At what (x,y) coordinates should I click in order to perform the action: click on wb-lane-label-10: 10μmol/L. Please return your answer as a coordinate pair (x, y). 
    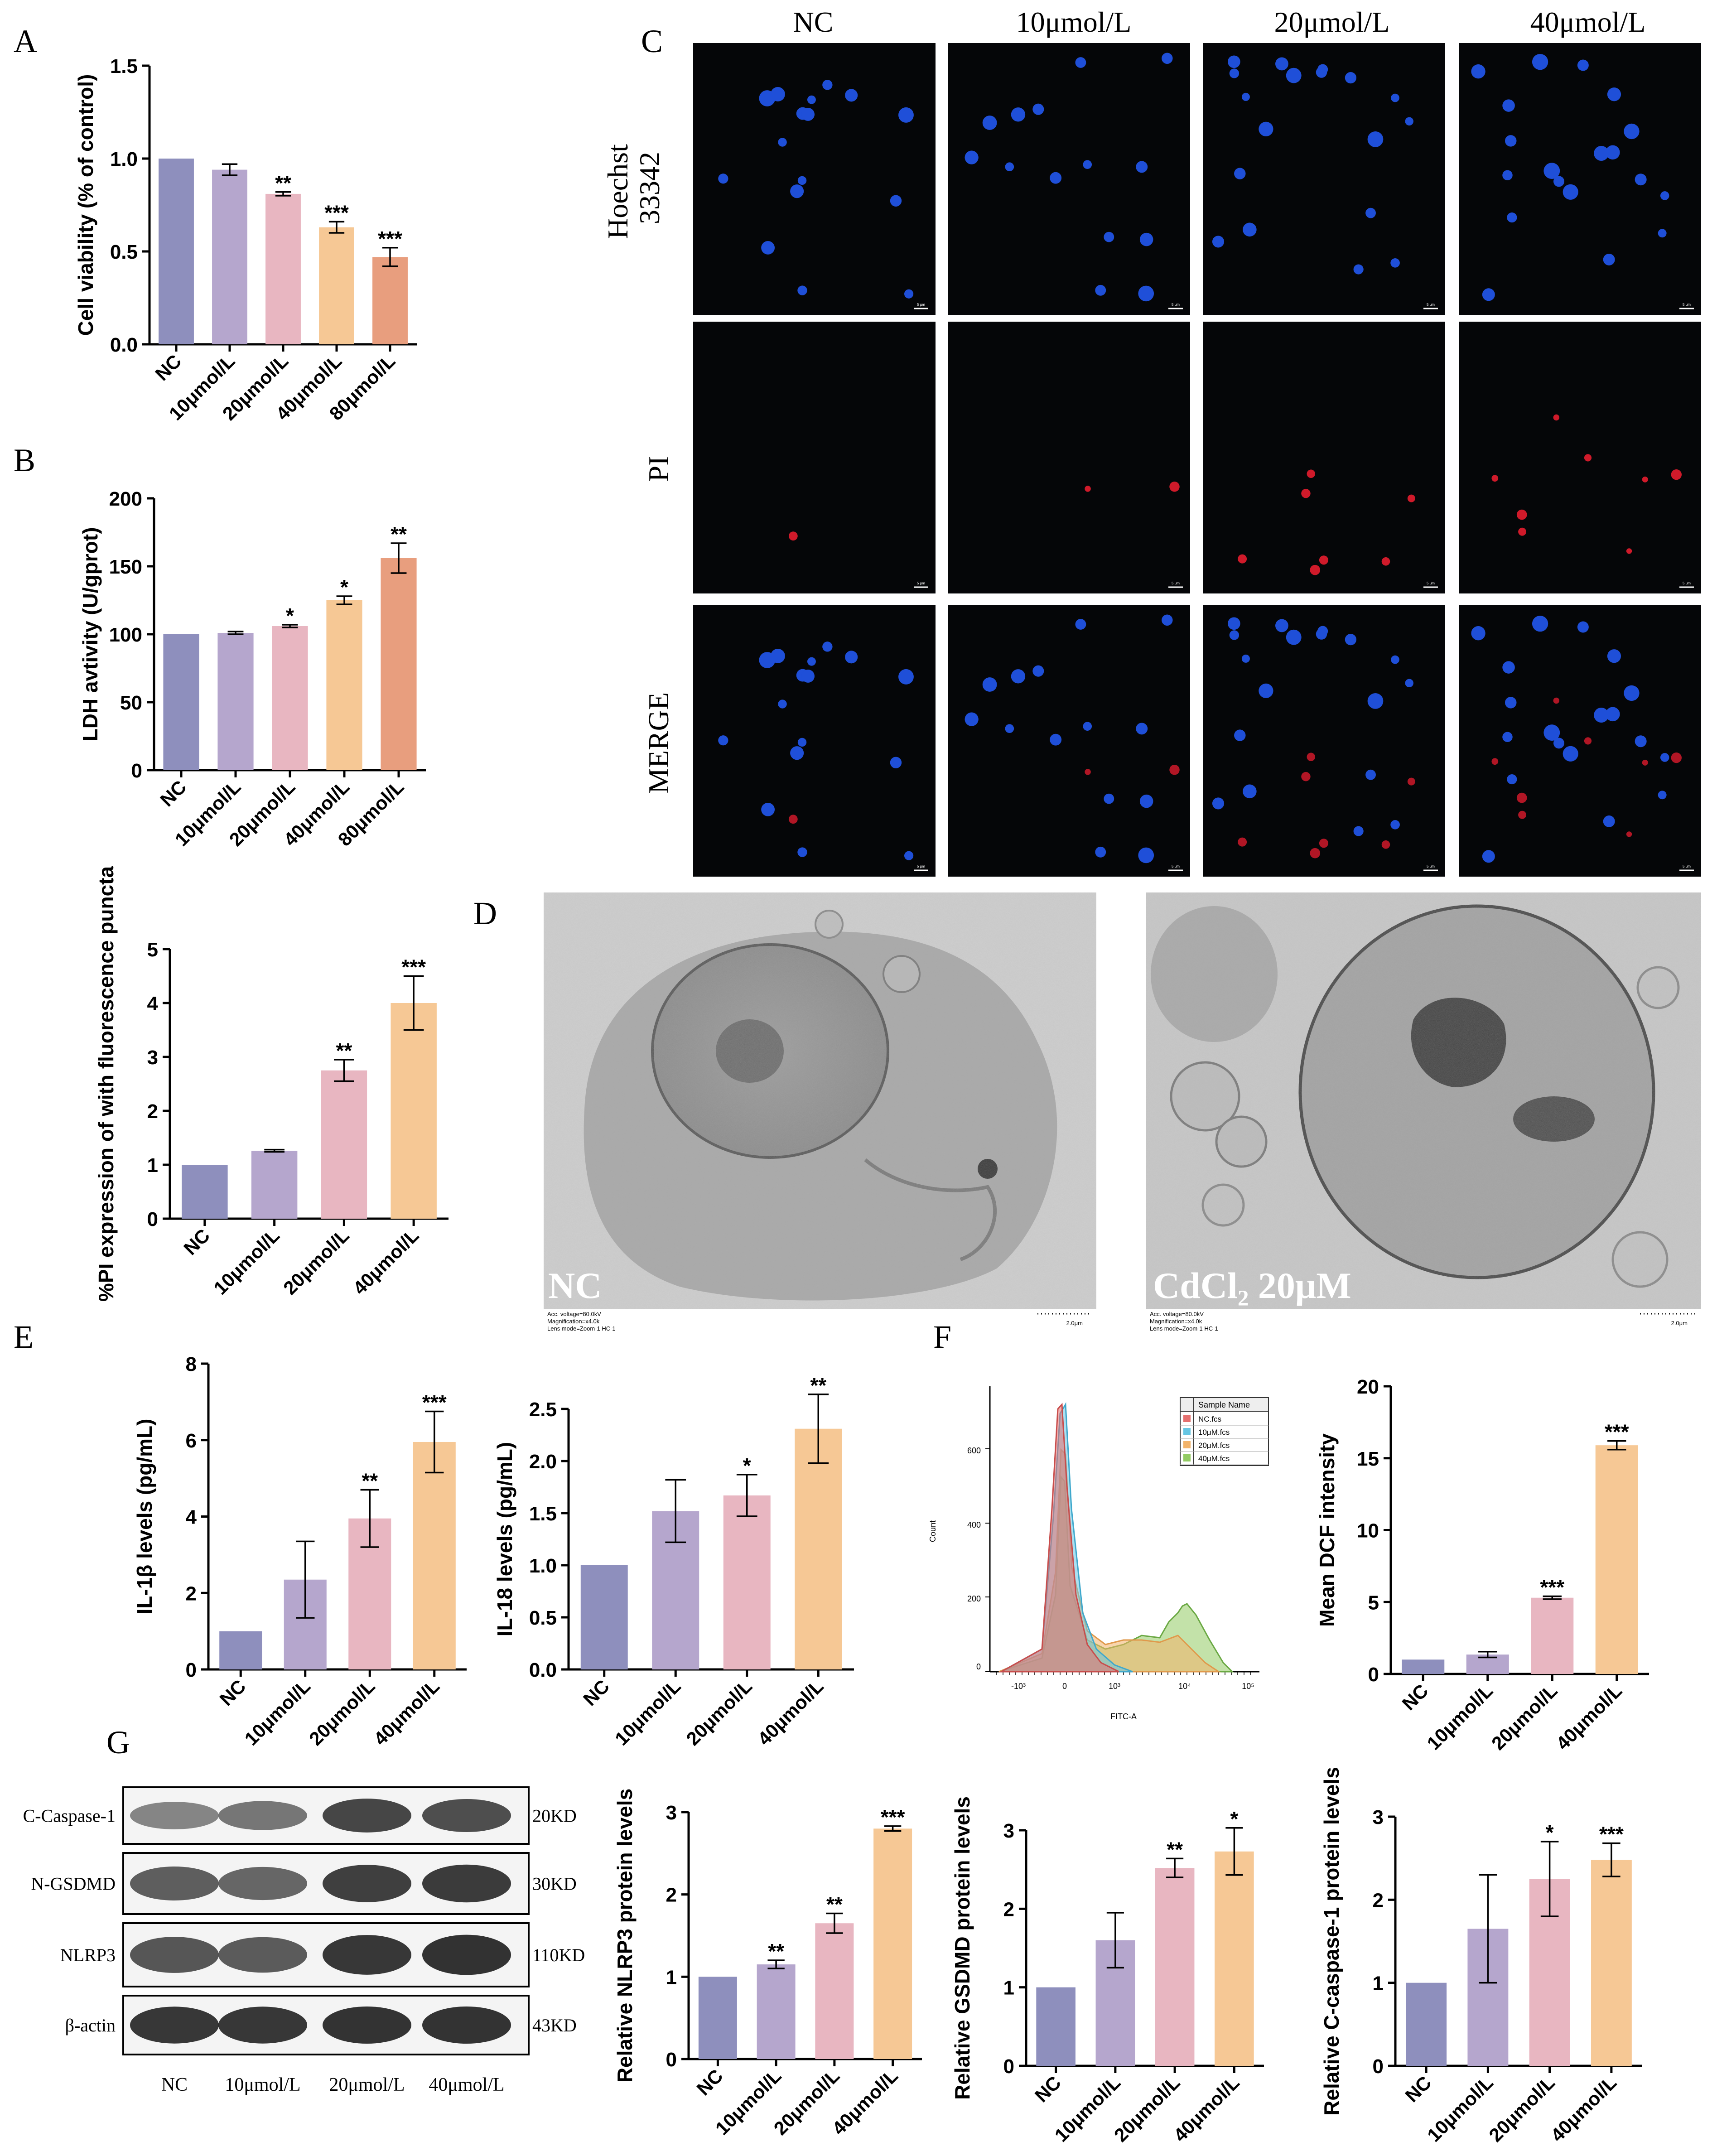
    Looking at the image, I should click on (262, 2084).